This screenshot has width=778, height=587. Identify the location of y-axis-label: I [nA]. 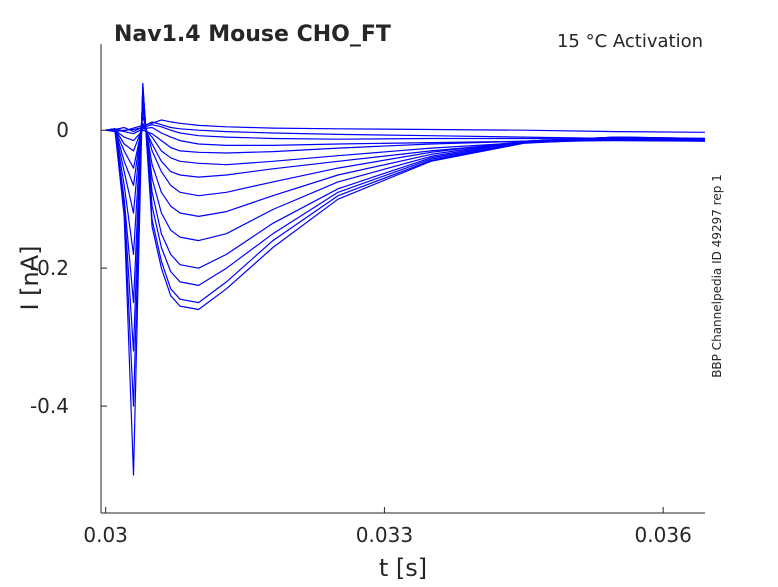
(30, 277).